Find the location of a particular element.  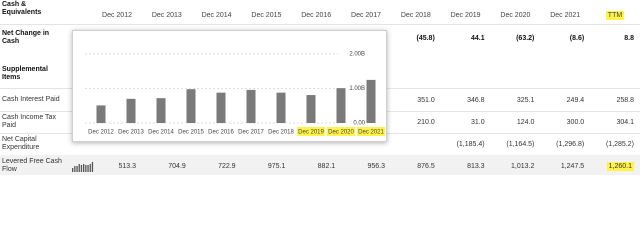

value-text: 813.3 is located at coordinates (476, 166).